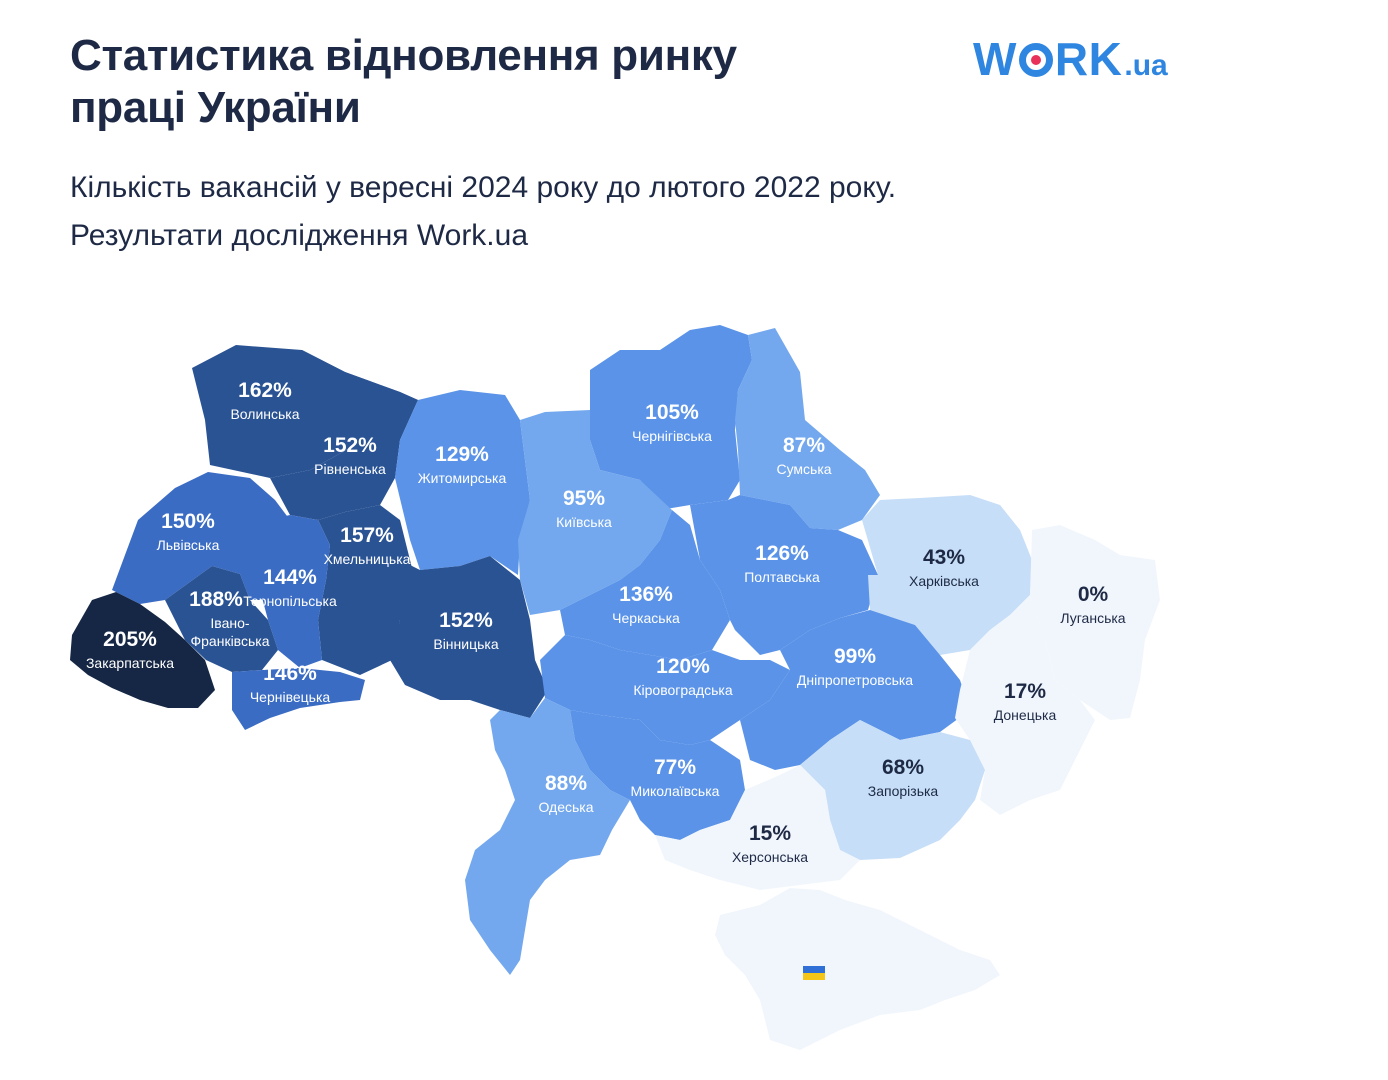 The width and height of the screenshot is (1388, 1080). I want to click on region-name: Запорізька, so click(903, 791).